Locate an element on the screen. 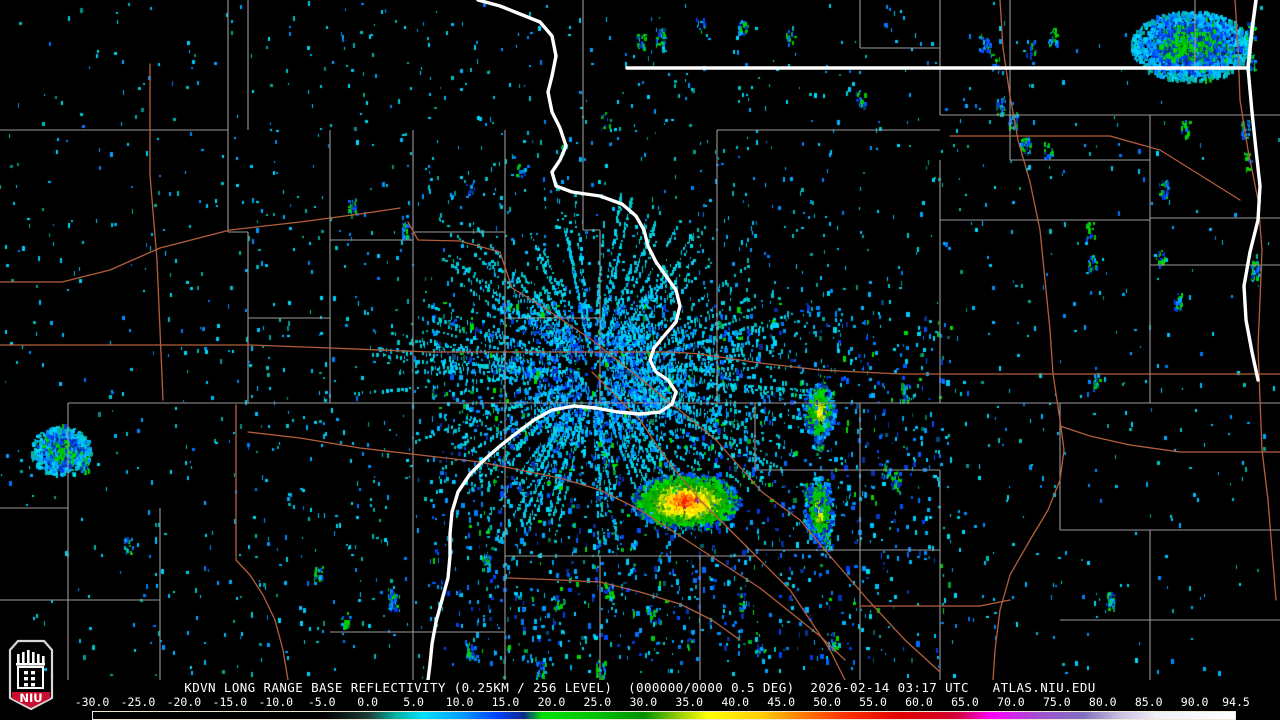 The width and height of the screenshot is (1280, 720). colorbar-tick-17: 55.0 is located at coordinates (873, 702).